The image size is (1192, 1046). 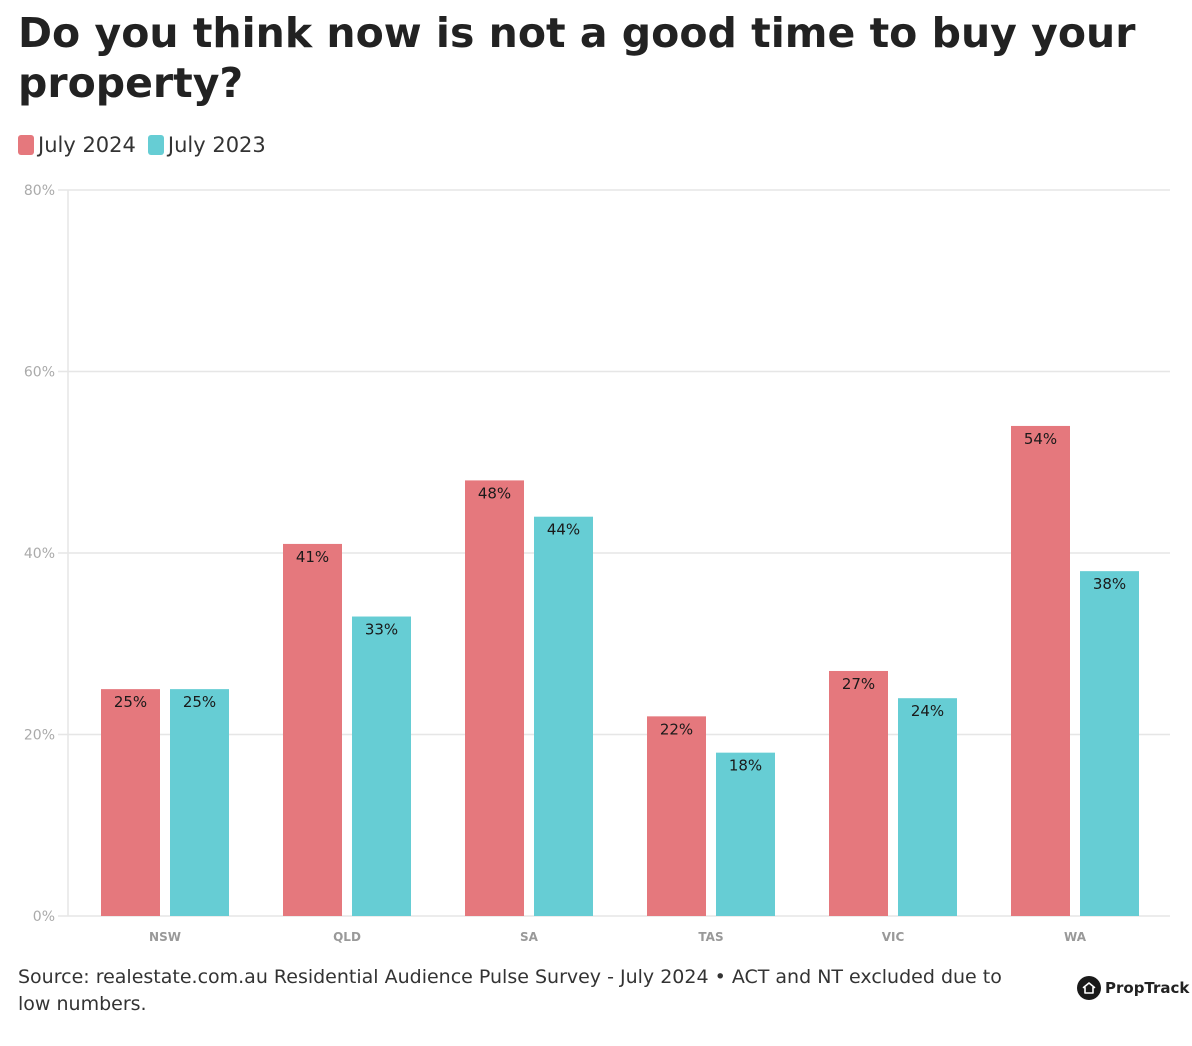 I want to click on data-label: 33%, so click(x=381, y=630).